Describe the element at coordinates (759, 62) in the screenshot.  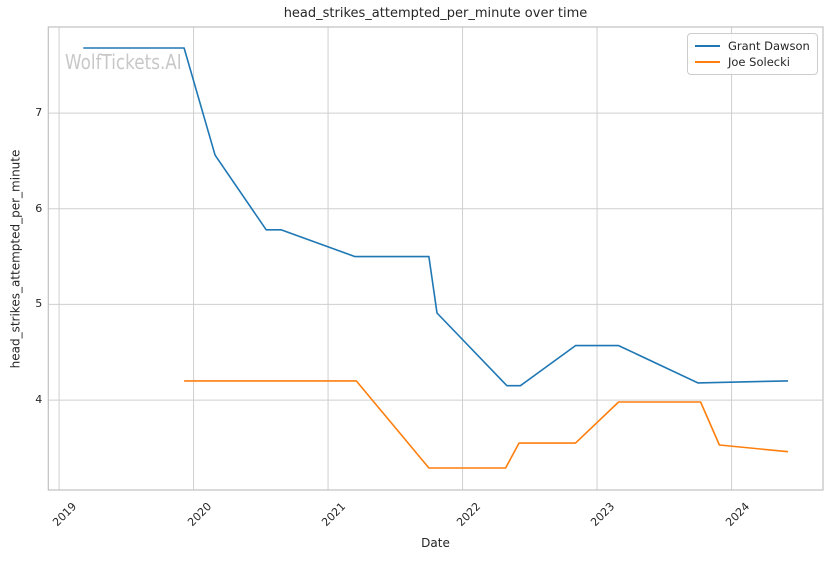
I see `legend-label: Joe Solecki` at that location.